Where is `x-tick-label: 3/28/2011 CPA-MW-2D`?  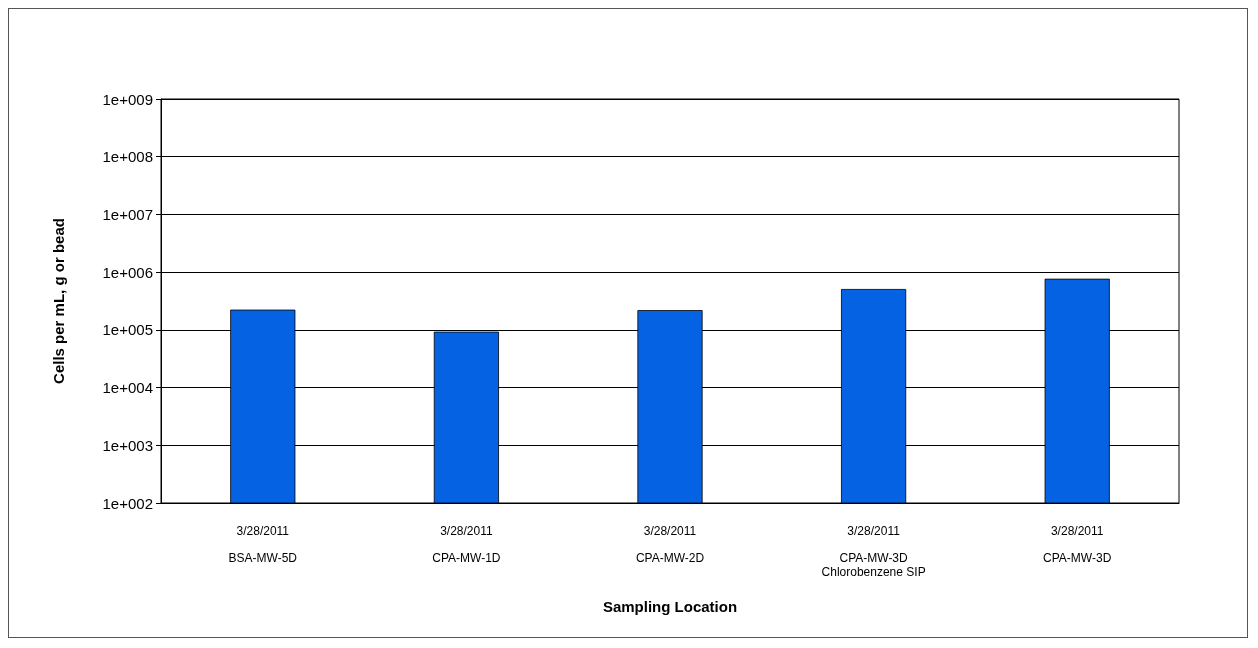 x-tick-label: 3/28/2011 CPA-MW-2D is located at coordinates (670, 544).